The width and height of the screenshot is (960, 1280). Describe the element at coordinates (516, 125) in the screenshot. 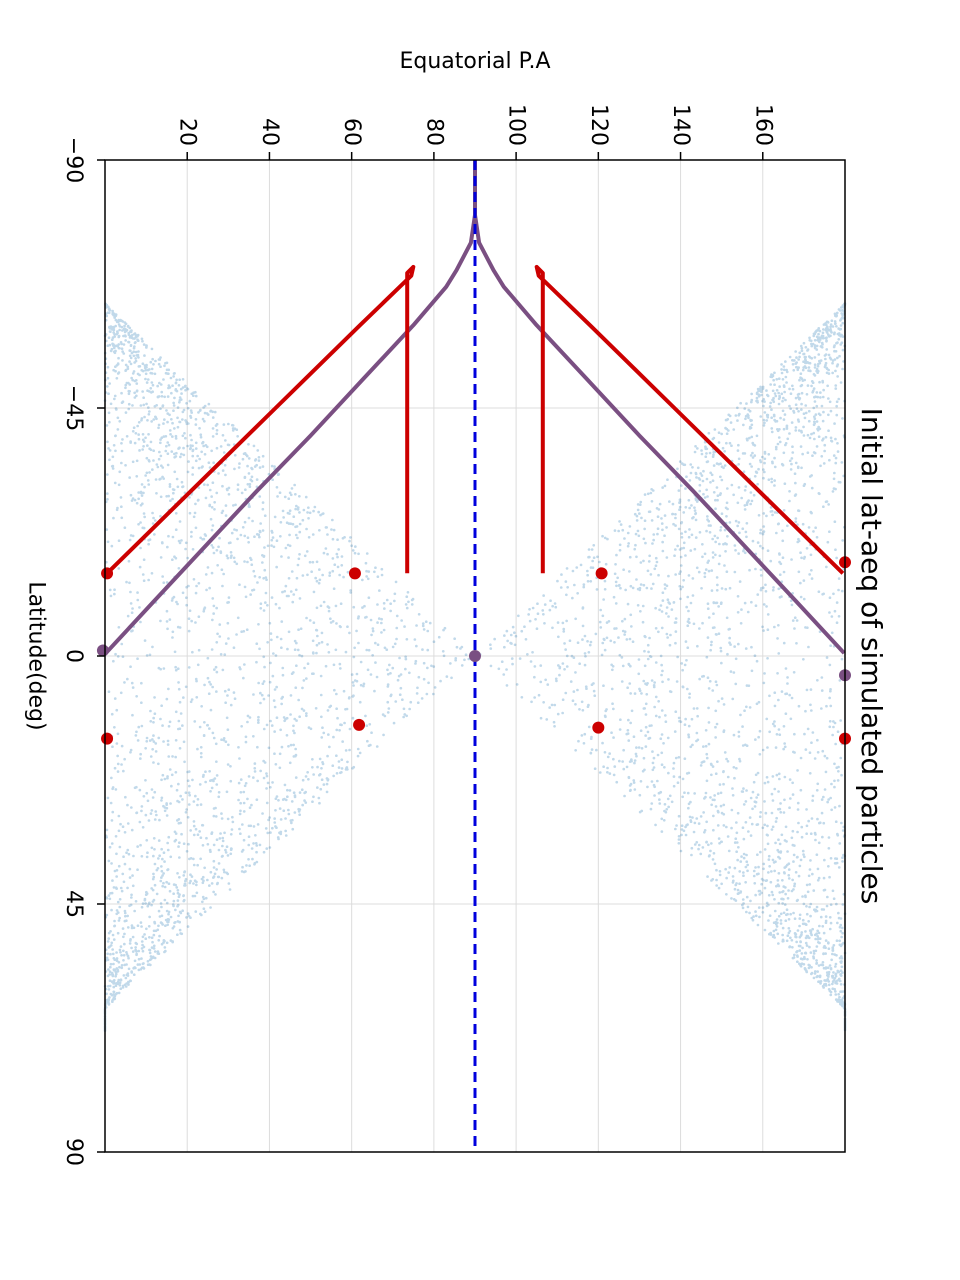

I see `pa-tick-label: 100` at that location.